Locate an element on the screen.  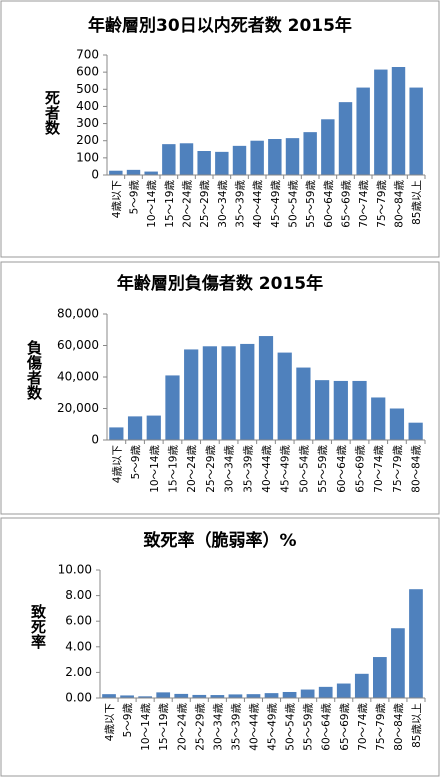
y-tick-label: 10.00 is located at coordinates (75, 570).